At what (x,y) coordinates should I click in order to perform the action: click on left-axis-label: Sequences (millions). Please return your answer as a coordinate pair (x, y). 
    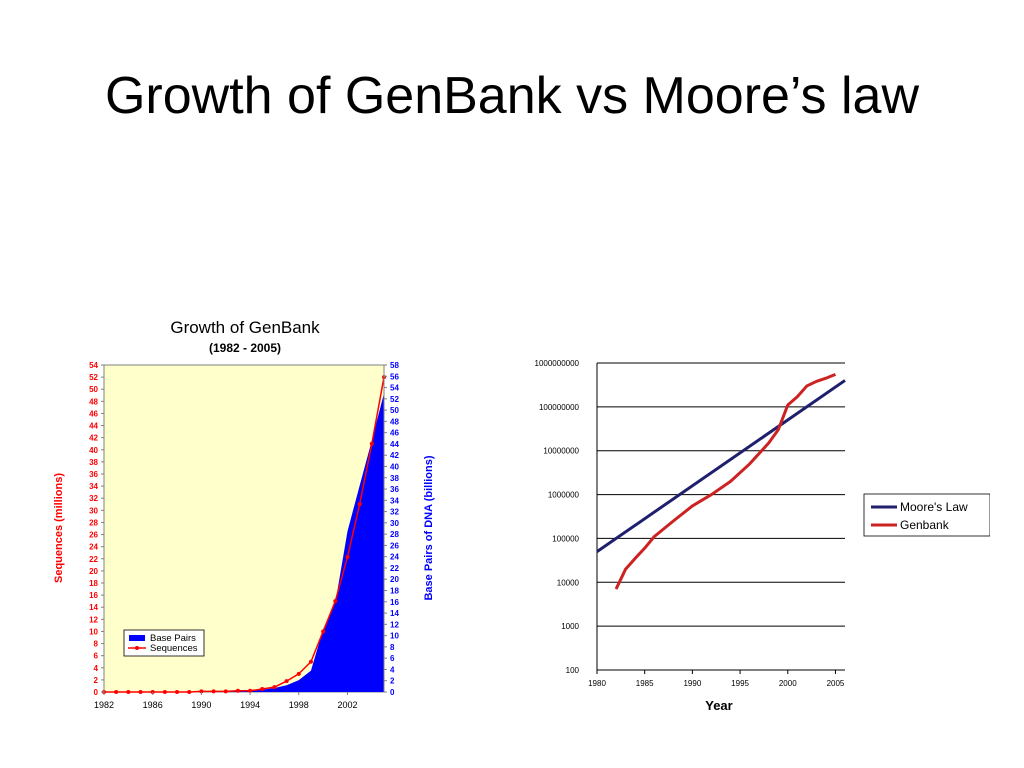
    Looking at the image, I should click on (59, 528).